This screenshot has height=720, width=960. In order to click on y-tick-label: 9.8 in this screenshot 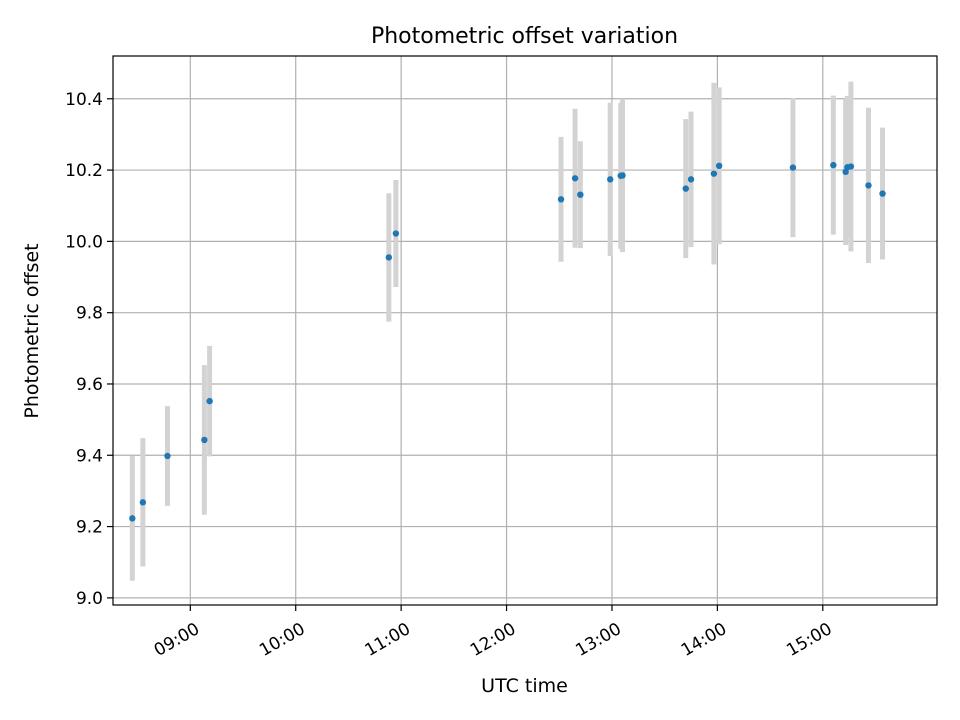, I will do `click(89, 314)`.